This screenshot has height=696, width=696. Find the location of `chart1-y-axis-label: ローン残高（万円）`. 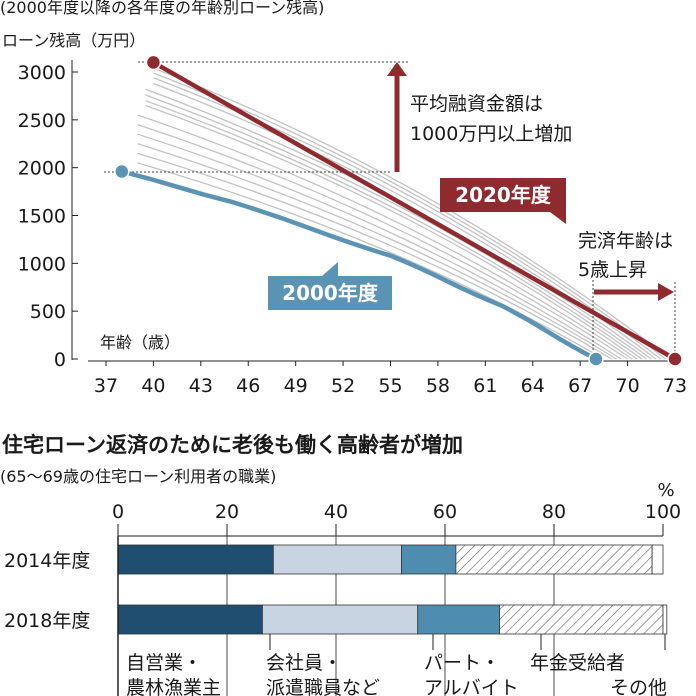

chart1-y-axis-label: ローン残高（万円） is located at coordinates (73, 40).